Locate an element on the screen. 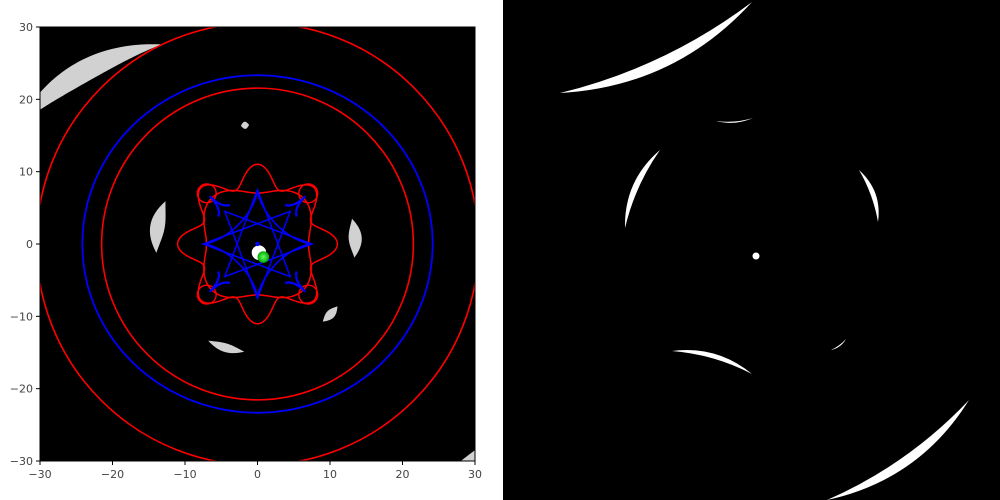 The image size is (1000, 500). x-tick-label: 10 is located at coordinates (330, 474).